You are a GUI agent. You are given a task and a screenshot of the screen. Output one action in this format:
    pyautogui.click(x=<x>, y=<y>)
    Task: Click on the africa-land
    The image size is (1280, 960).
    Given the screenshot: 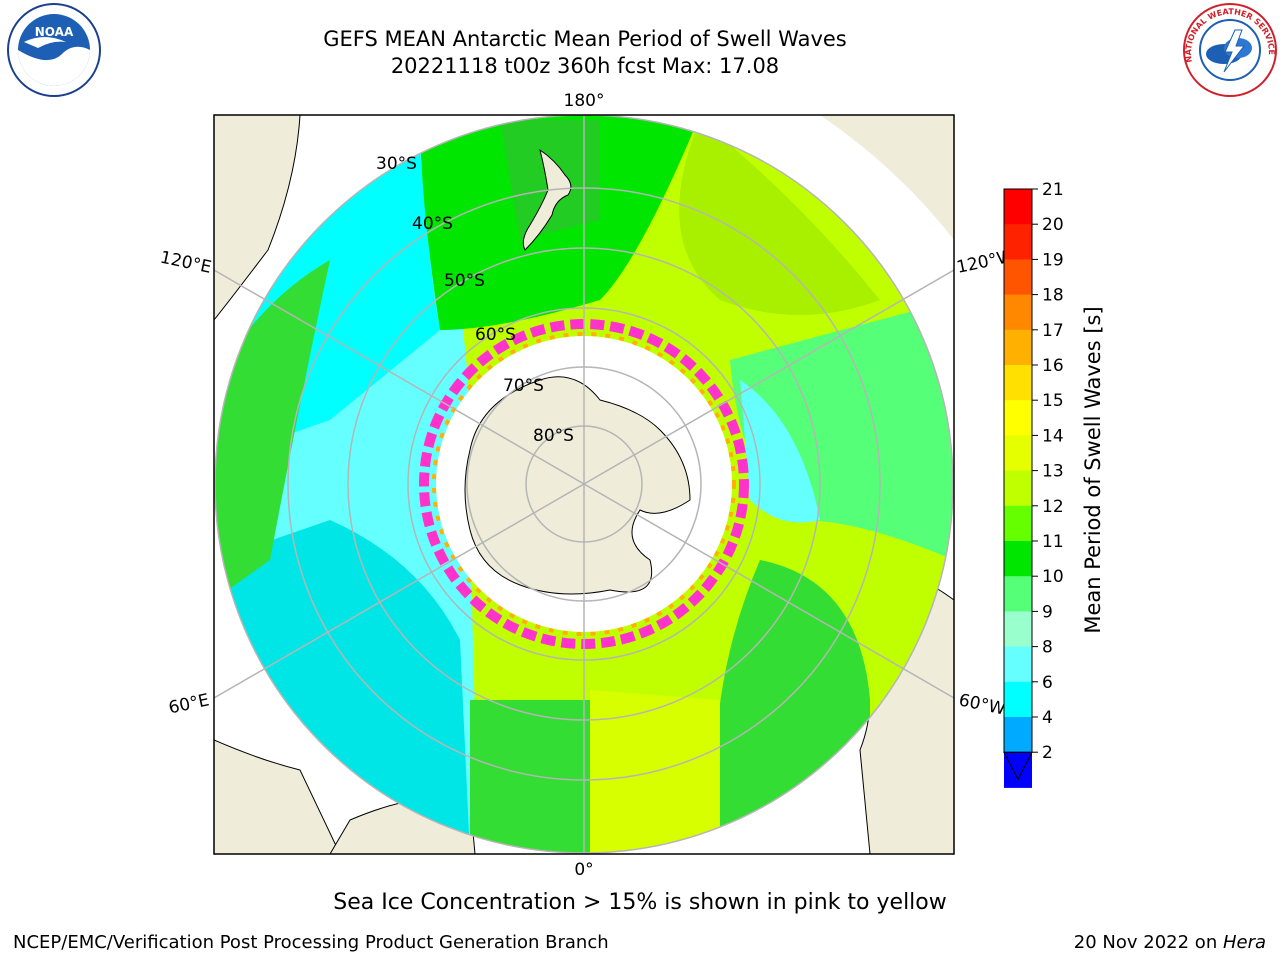 What is the action you would take?
    pyautogui.click(x=277, y=796)
    